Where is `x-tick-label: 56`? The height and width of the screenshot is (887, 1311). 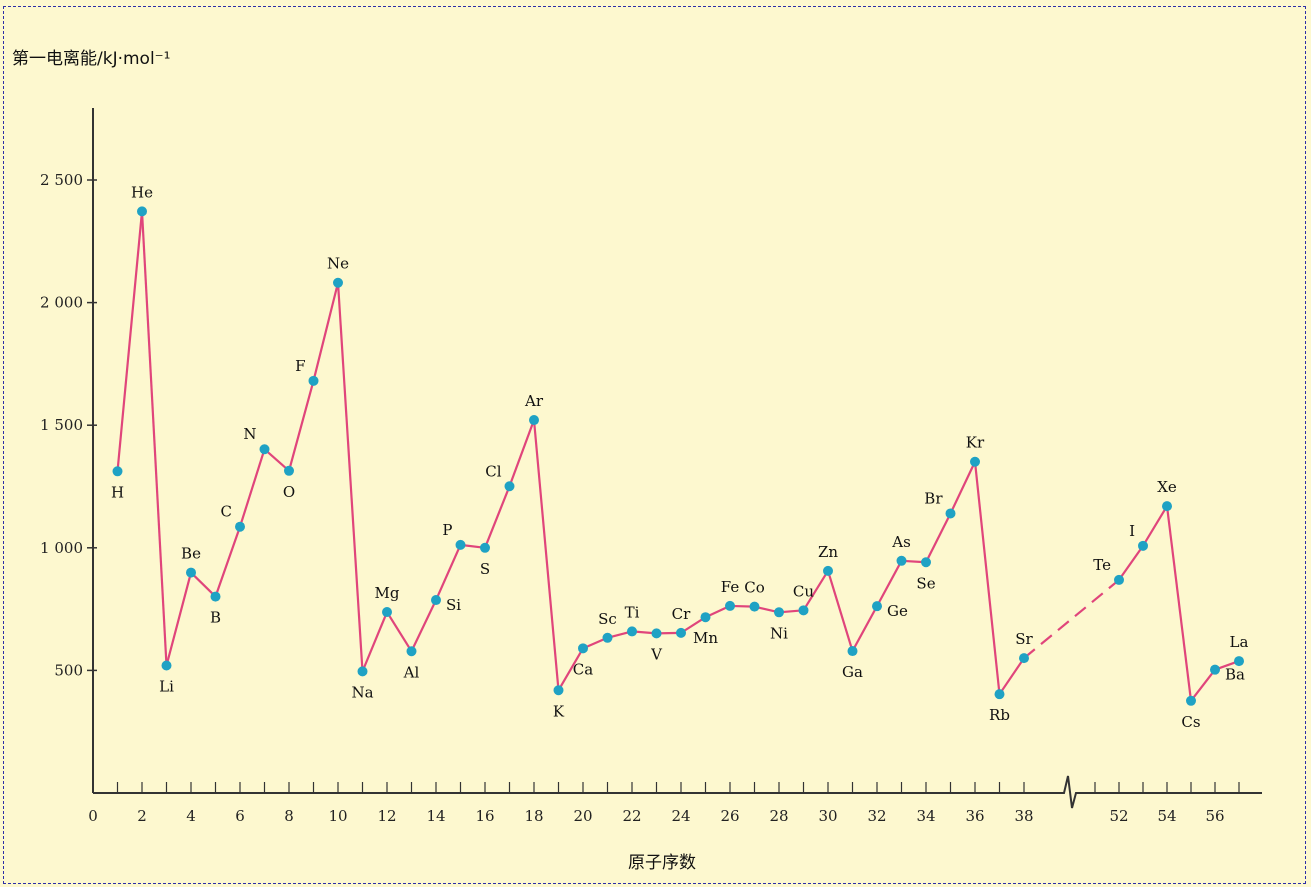
x-tick-label: 56 is located at coordinates (1214, 816).